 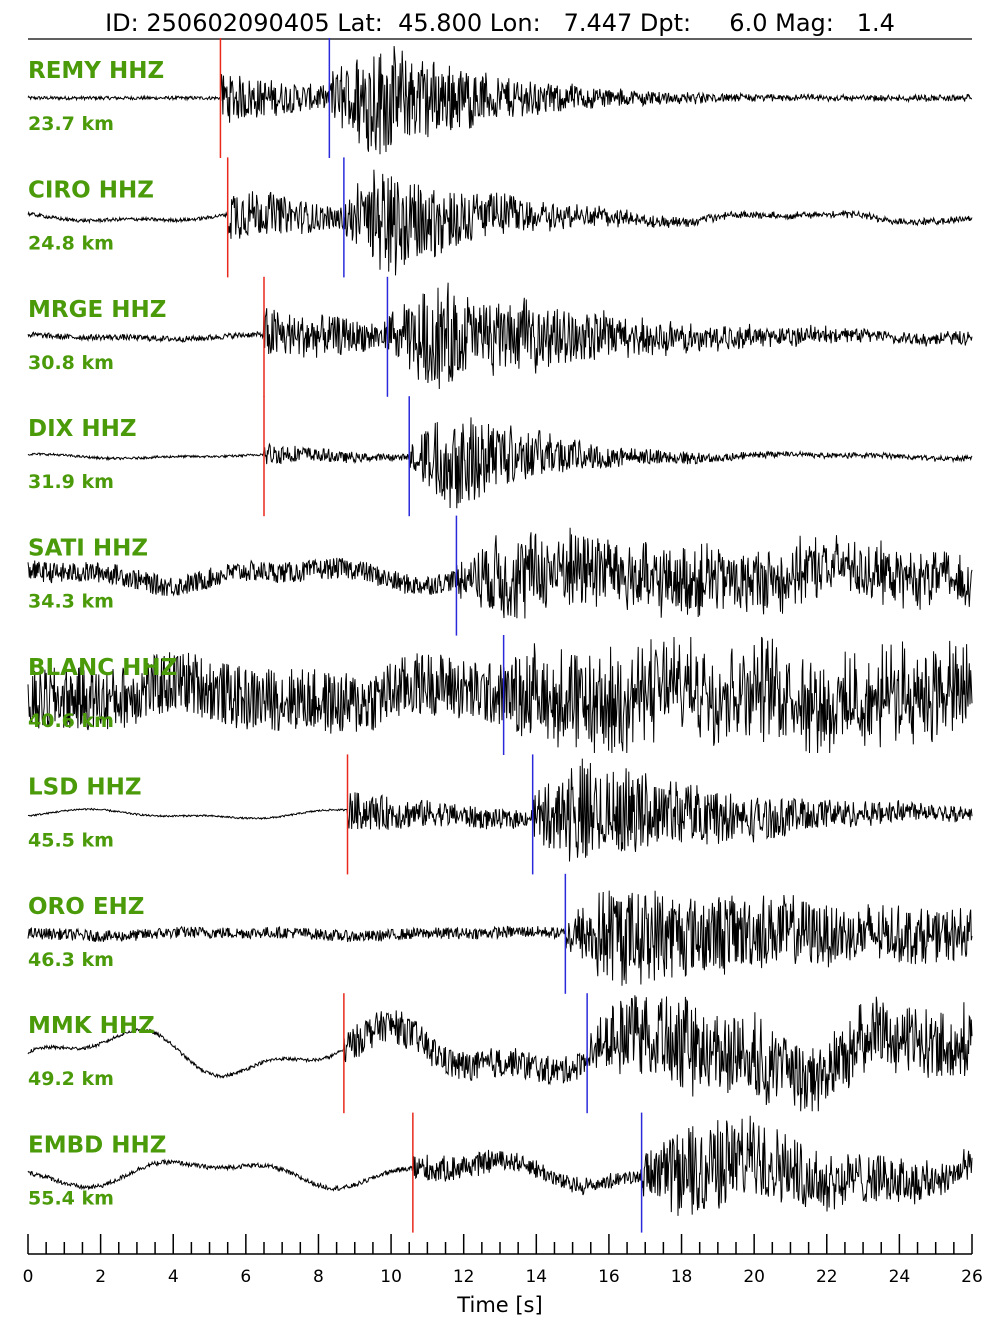 I want to click on trace-row: CIRO HHZ 24.8 km, so click(x=500, y=217).